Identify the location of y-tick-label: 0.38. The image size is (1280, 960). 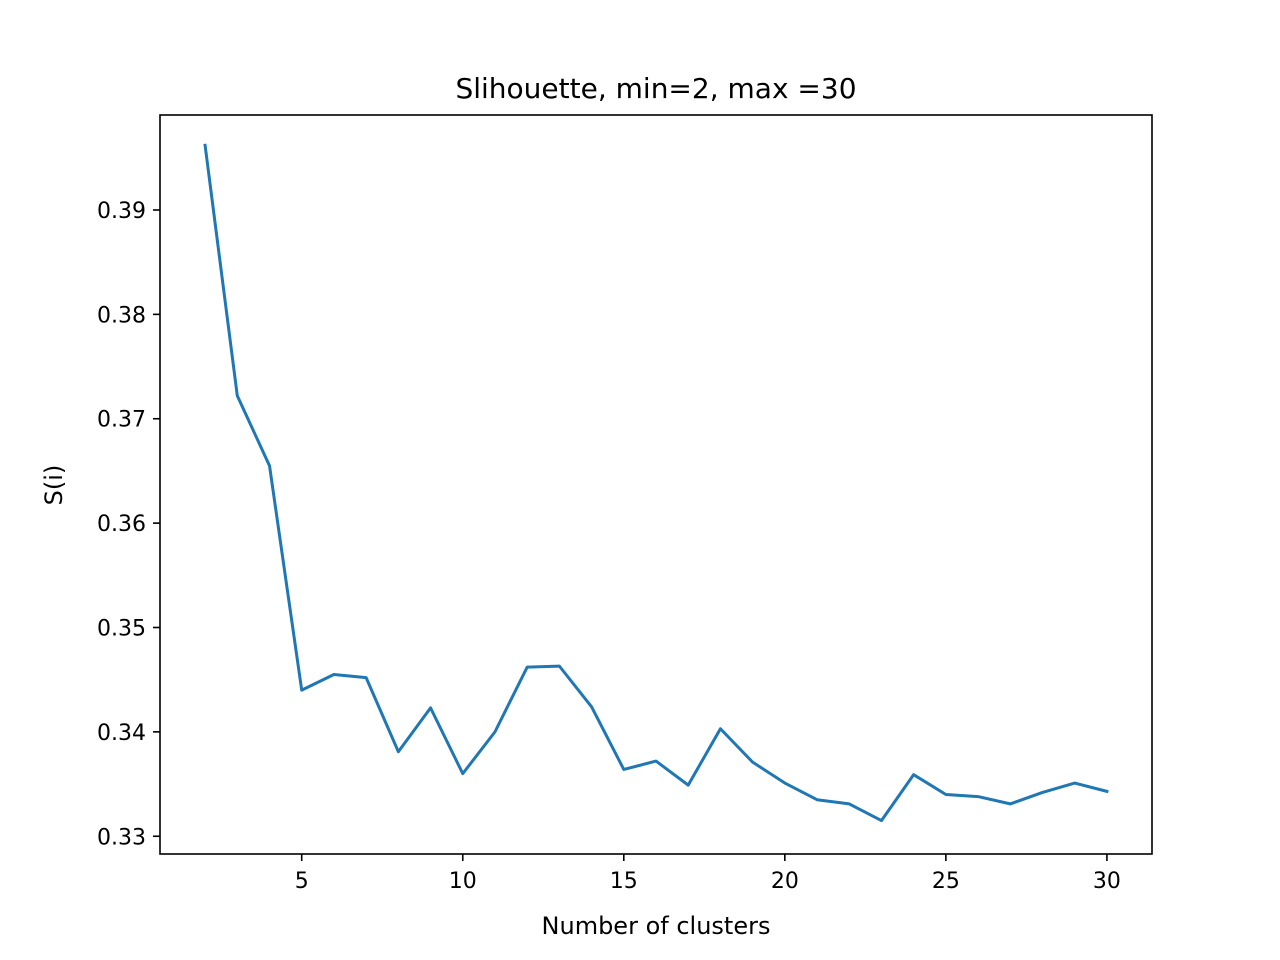
(121, 315).